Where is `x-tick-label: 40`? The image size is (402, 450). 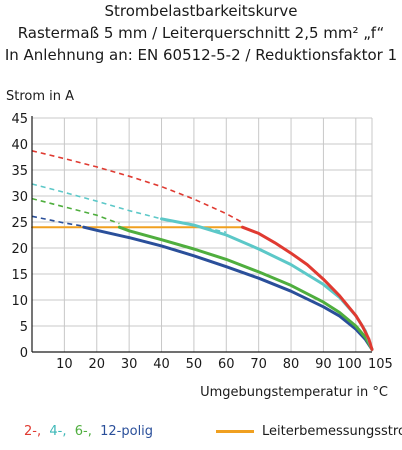 x-tick-label: 40 is located at coordinates (161, 364).